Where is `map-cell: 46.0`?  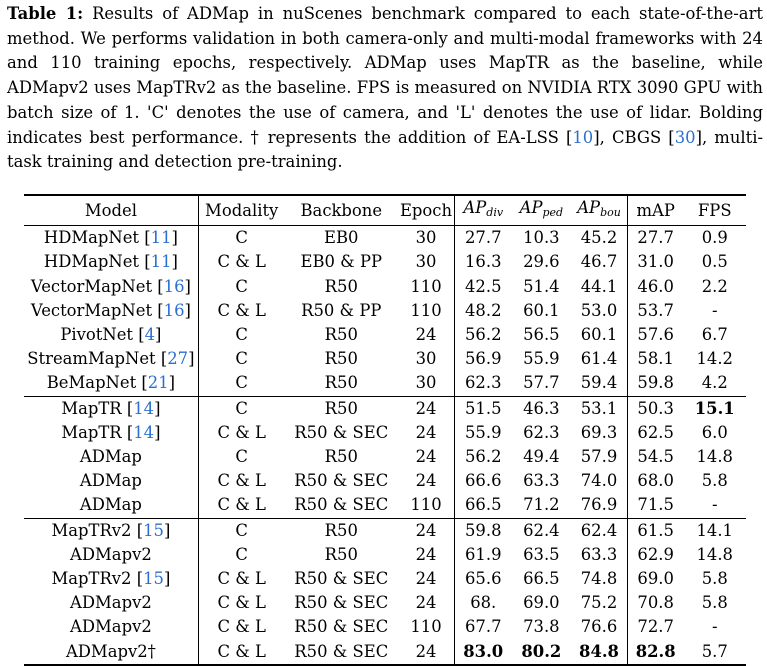 map-cell: 46.0 is located at coordinates (655, 286).